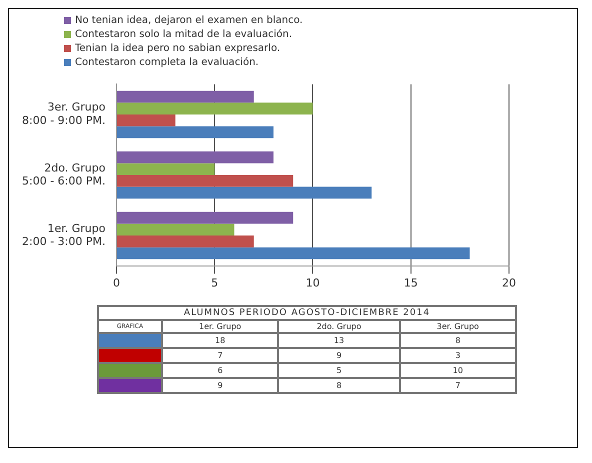 Image resolution: width=592 pixels, height=463 pixels. What do you see at coordinates (214, 283) in the screenshot?
I see `x-tick-label: 5` at bounding box center [214, 283].